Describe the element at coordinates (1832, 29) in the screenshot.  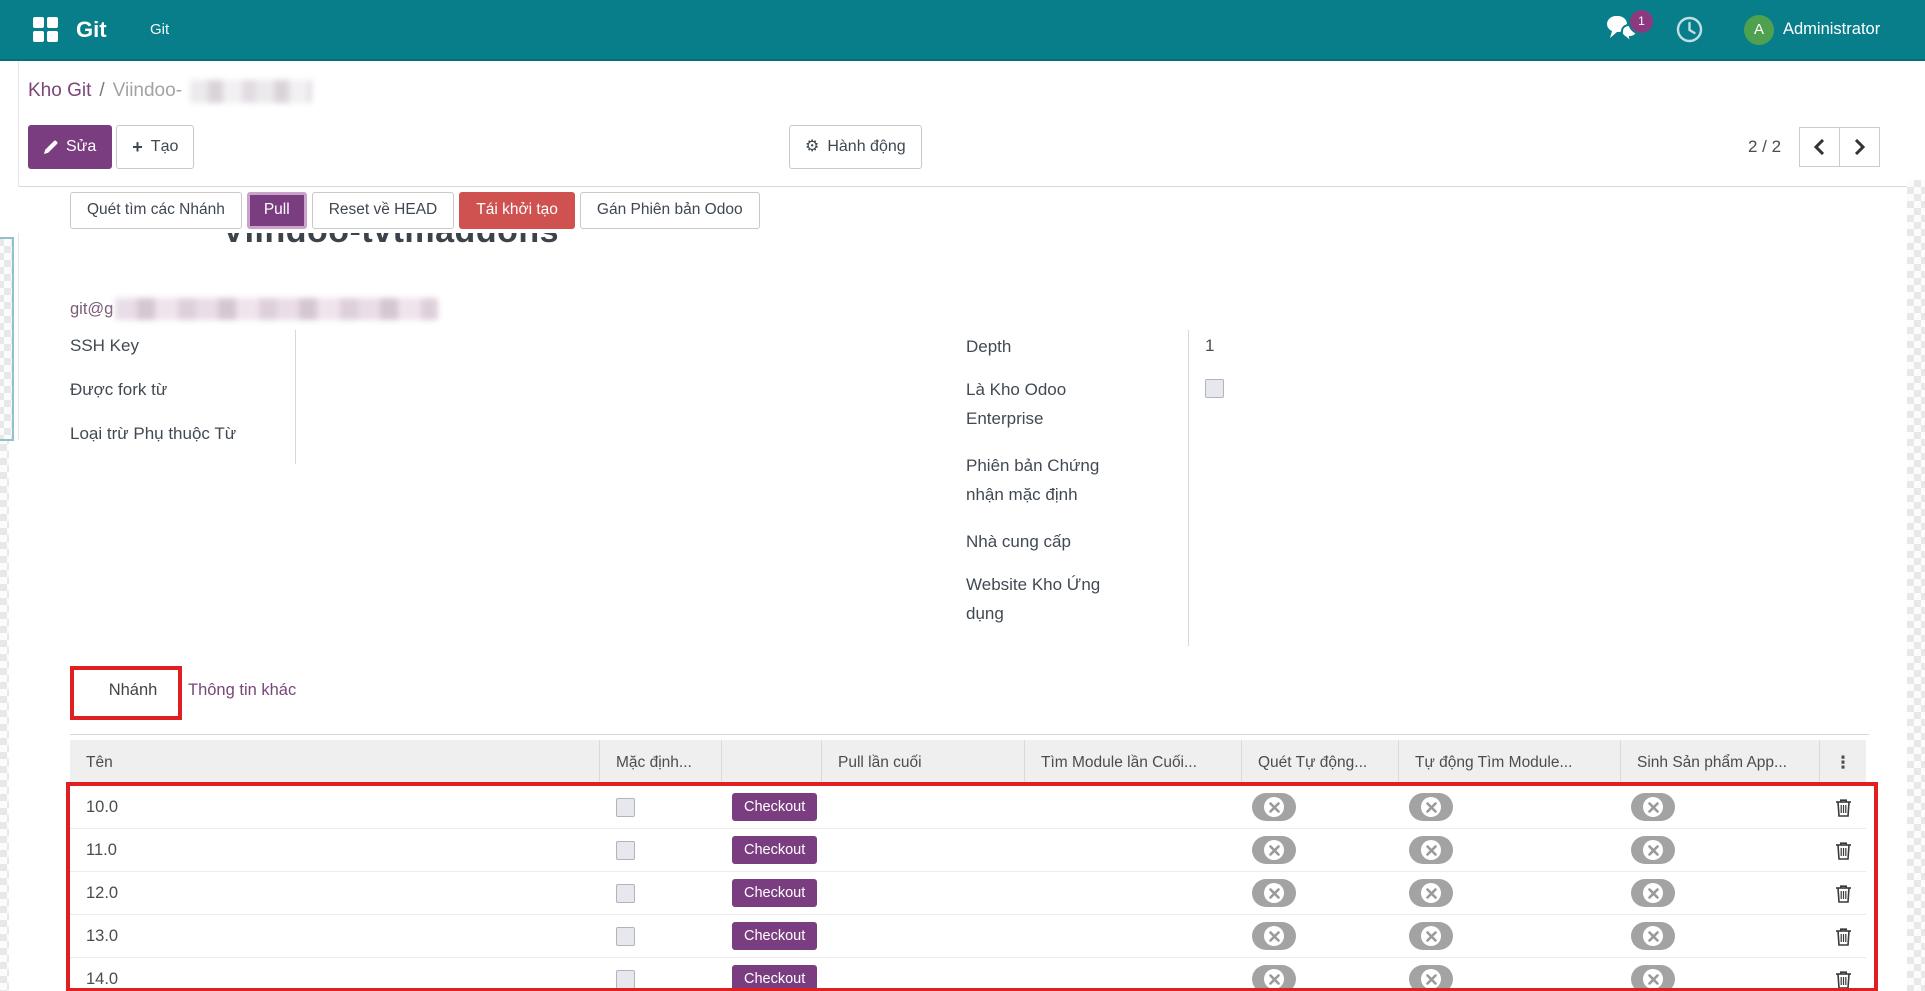
I see `user-menu: Administrator` at that location.